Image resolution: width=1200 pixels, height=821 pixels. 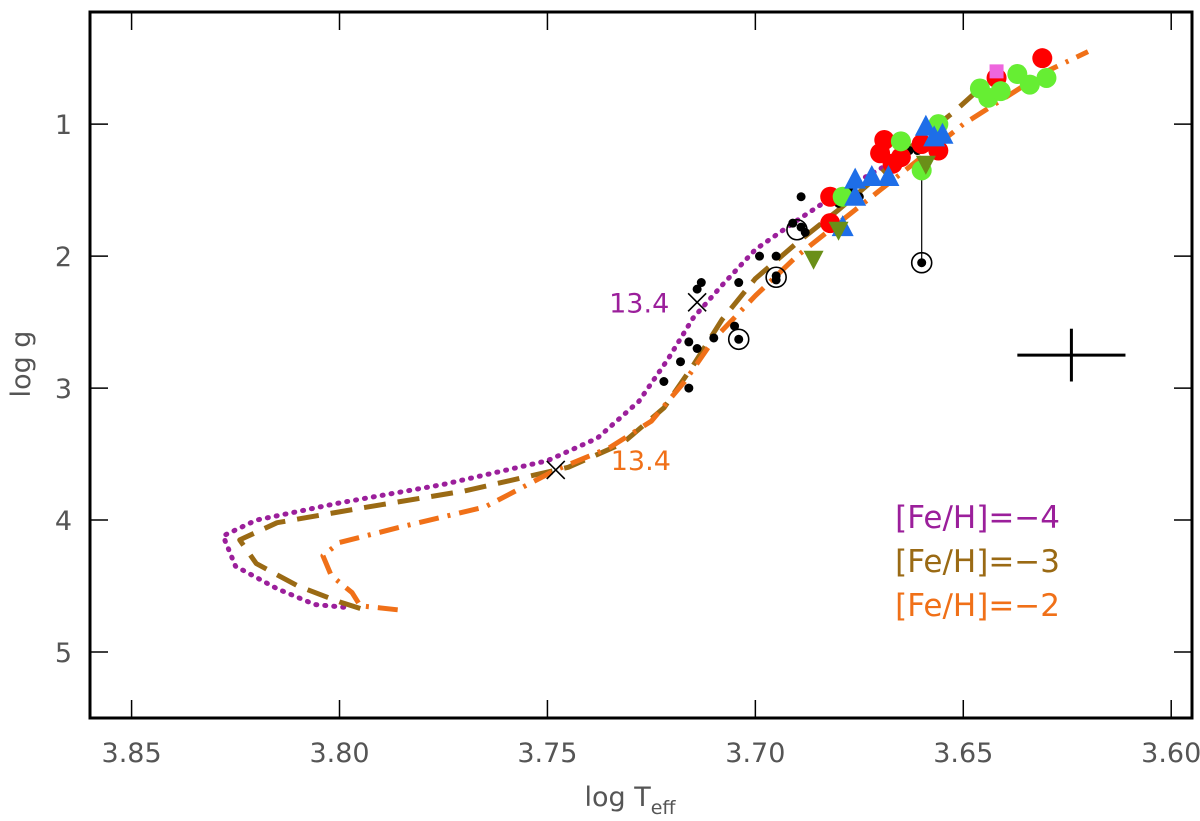 What do you see at coordinates (977, 606) in the screenshot?
I see `legend-entry-3: [Fe/H]=−2` at bounding box center [977, 606].